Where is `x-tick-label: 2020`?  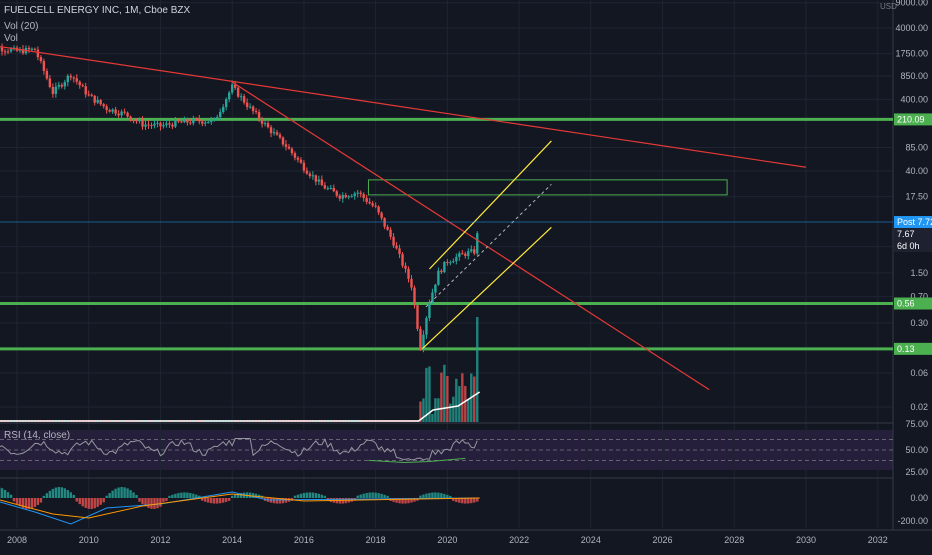
x-tick-label: 2020 is located at coordinates (447, 540).